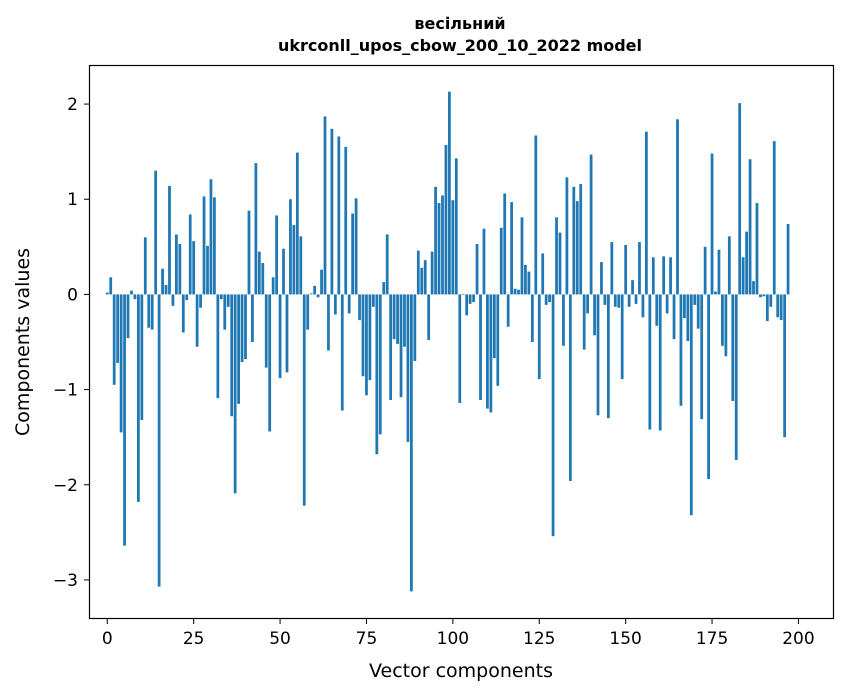 The image size is (847, 696). Describe the element at coordinates (712, 639) in the screenshot. I see `x-tick-label: 175` at that location.